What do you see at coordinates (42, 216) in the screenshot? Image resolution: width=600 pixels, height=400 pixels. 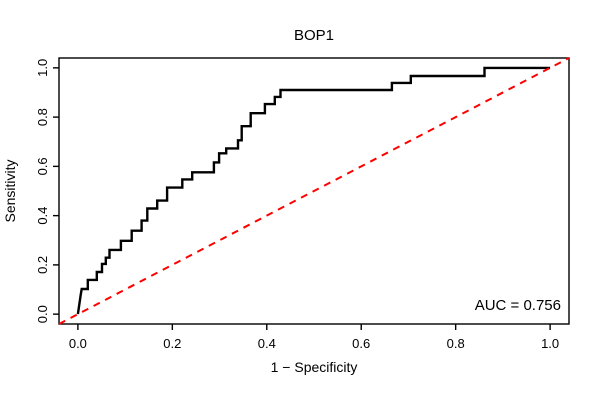 I see `y-tick-label: 0.4` at bounding box center [42, 216].